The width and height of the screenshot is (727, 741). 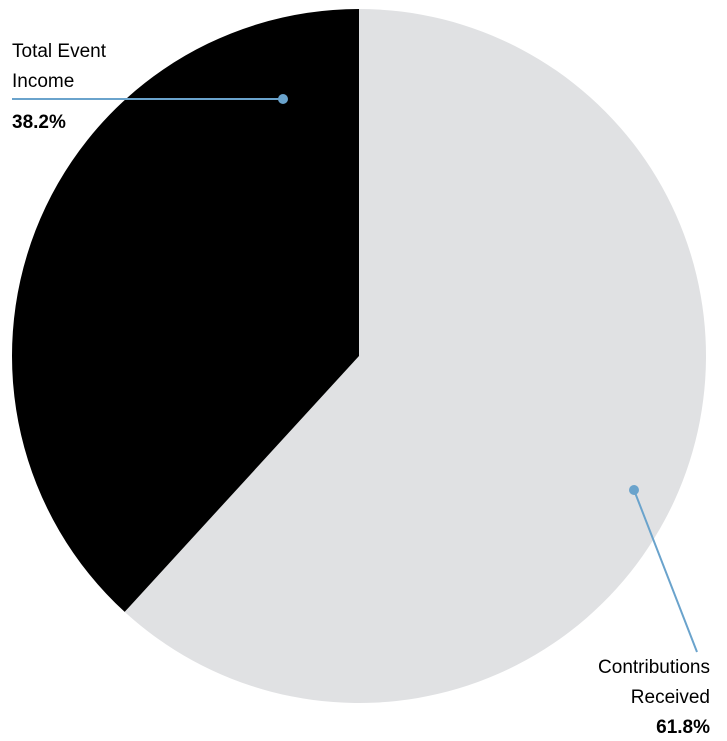 What do you see at coordinates (39, 122) in the screenshot?
I see `slice-value-label: 38.2%` at bounding box center [39, 122].